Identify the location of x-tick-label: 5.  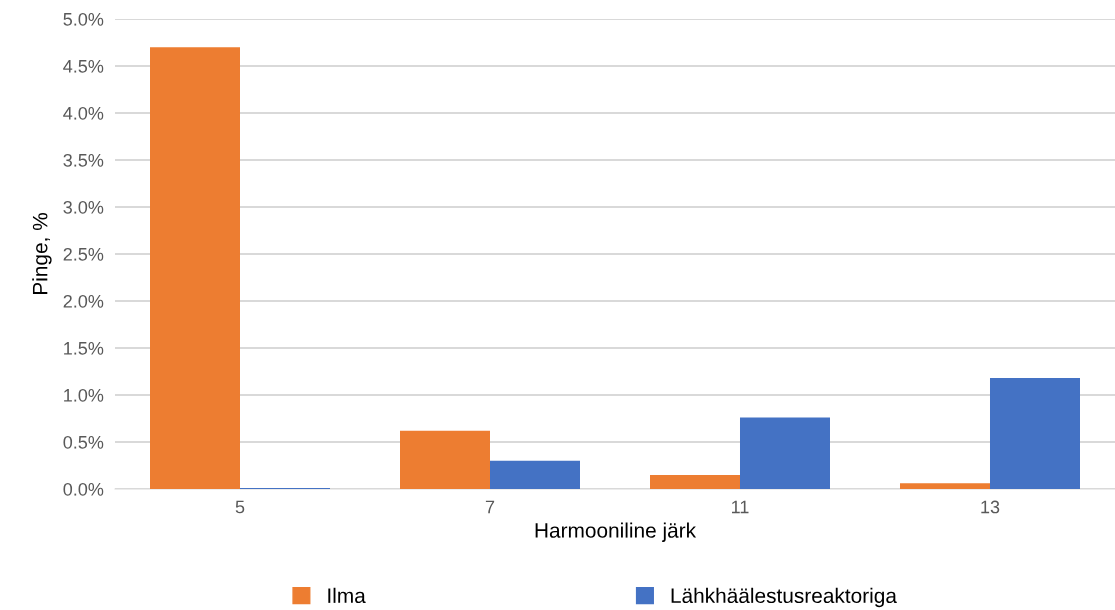
(240, 507).